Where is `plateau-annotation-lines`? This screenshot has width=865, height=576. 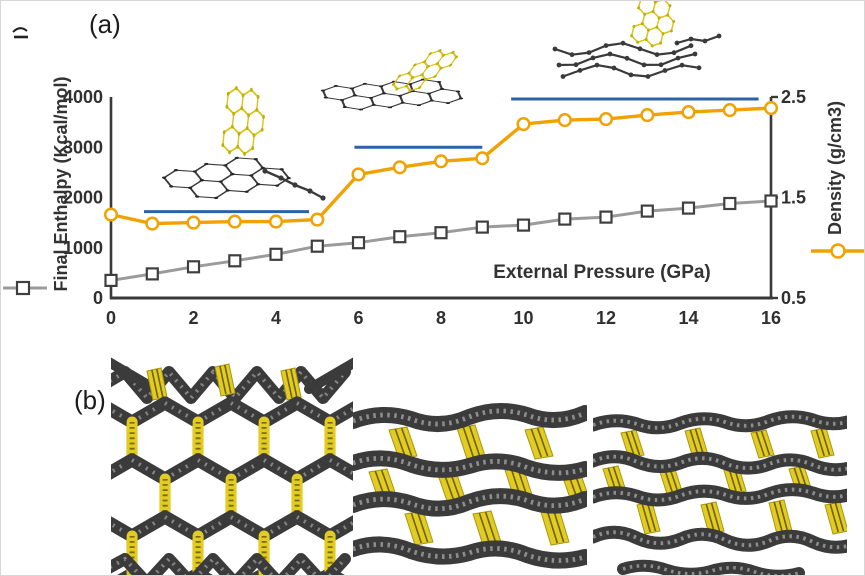 plateau-annotation-lines is located at coordinates (451, 155).